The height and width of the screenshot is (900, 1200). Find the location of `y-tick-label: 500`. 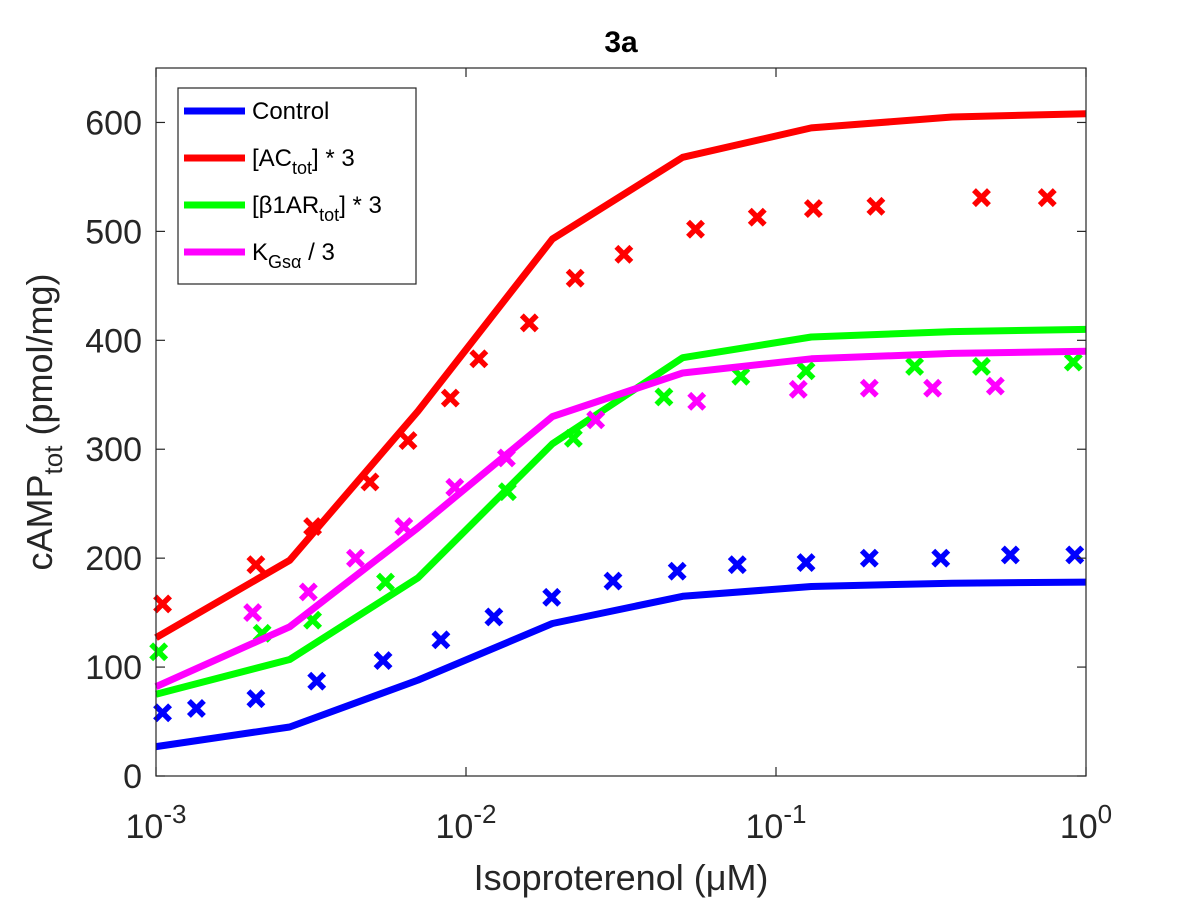

y-tick-label: 500 is located at coordinates (113, 232).